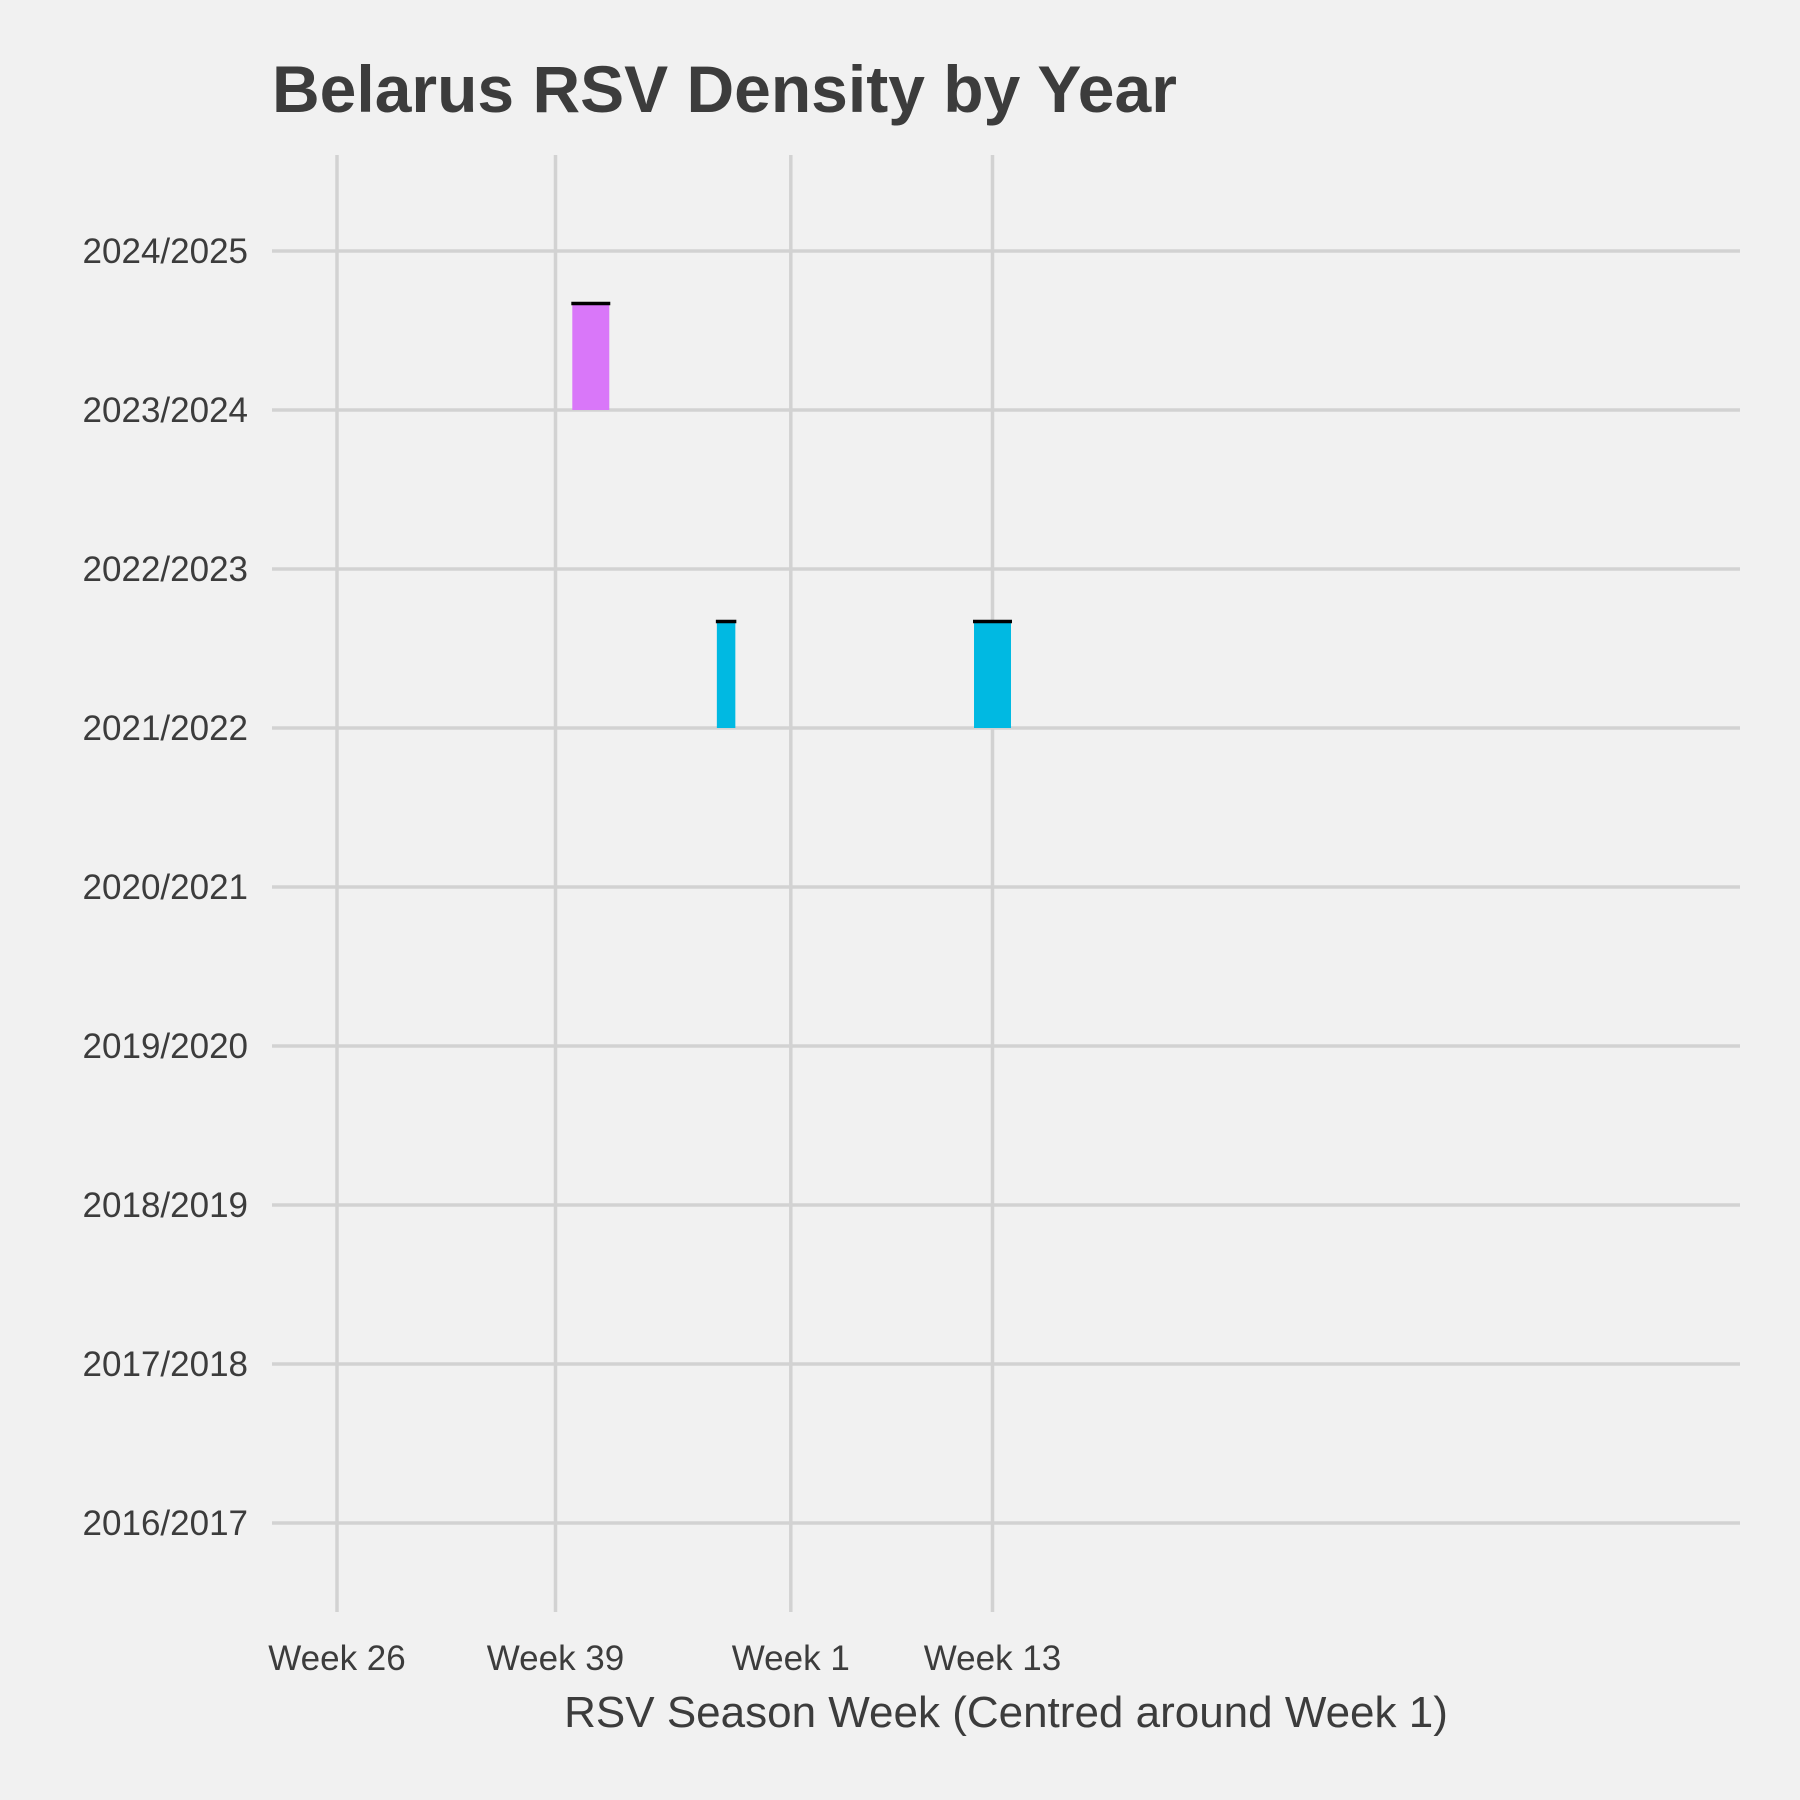 The width and height of the screenshot is (1800, 1800). I want to click on y-tick-label: 2017/2018, so click(165, 1364).